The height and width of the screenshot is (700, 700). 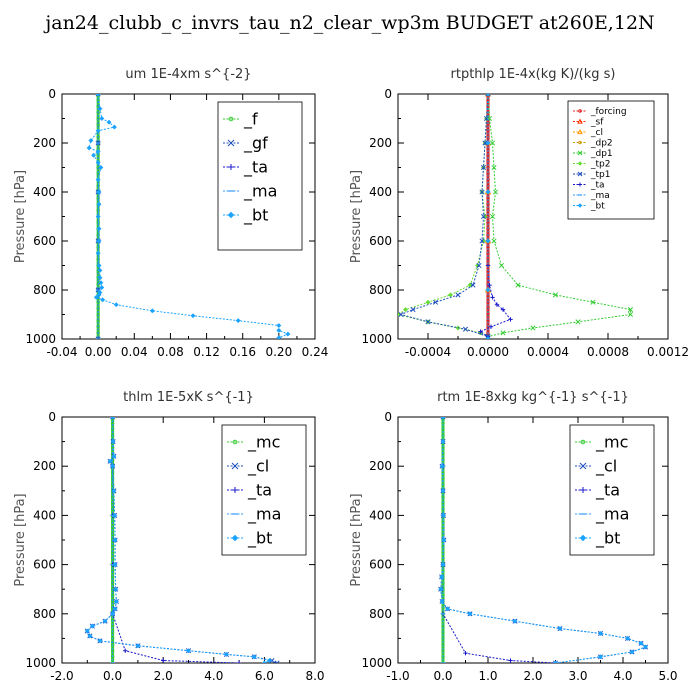 I want to click on x-tick-label: 8.0, so click(x=314, y=676).